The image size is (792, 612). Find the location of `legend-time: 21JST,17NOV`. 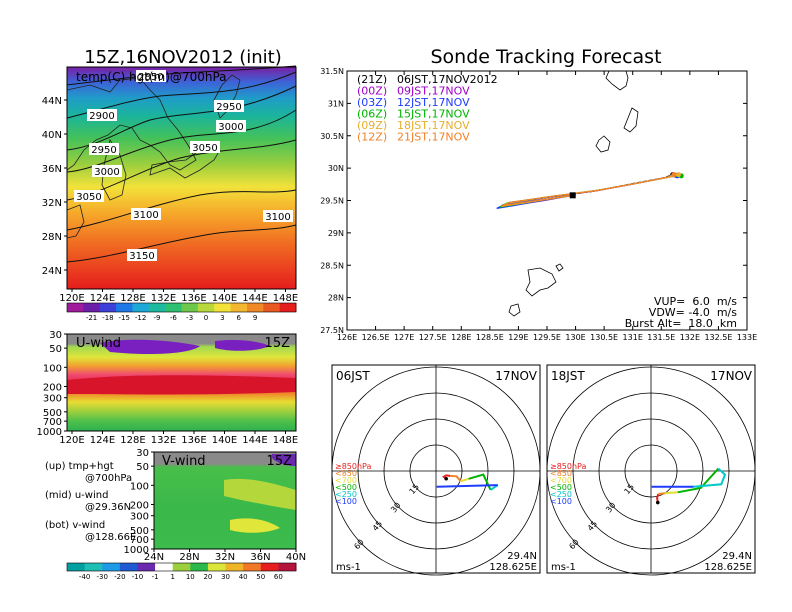

legend-time: 21JST,17NOV is located at coordinates (433, 137).